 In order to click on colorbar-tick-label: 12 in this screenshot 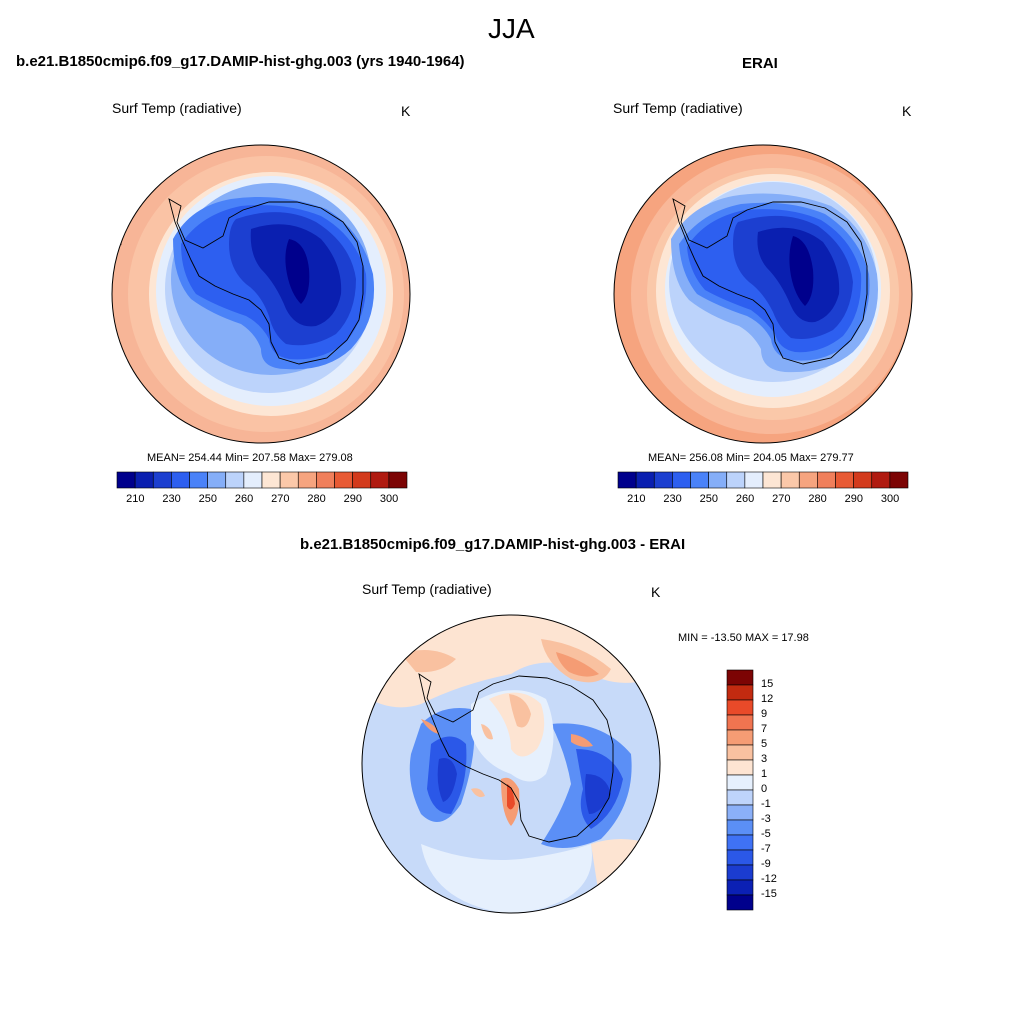, I will do `click(767, 699)`.